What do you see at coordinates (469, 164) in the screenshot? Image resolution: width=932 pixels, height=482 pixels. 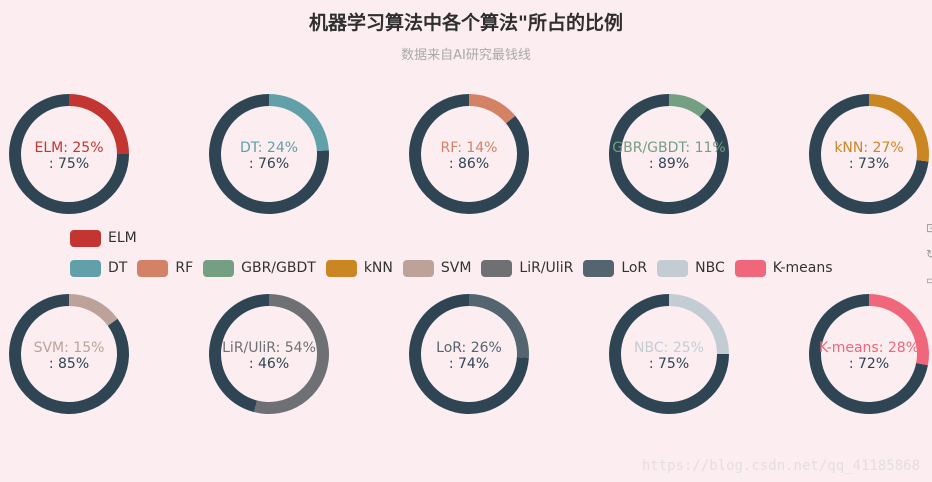 I see `donut-remainder-label: : 86%` at bounding box center [469, 164].